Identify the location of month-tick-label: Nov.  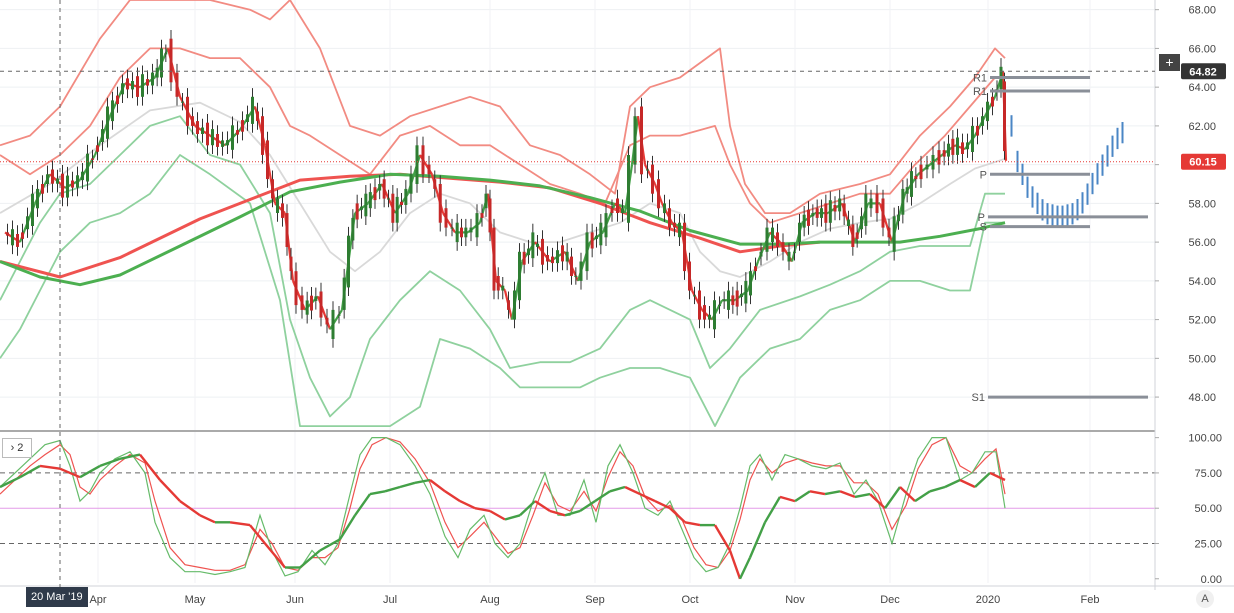
(795, 600).